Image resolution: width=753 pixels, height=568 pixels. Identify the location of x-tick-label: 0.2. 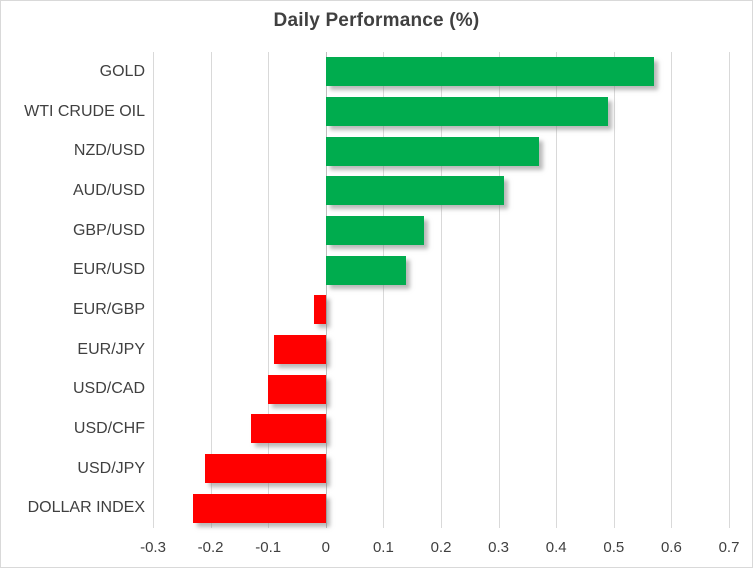
(441, 547).